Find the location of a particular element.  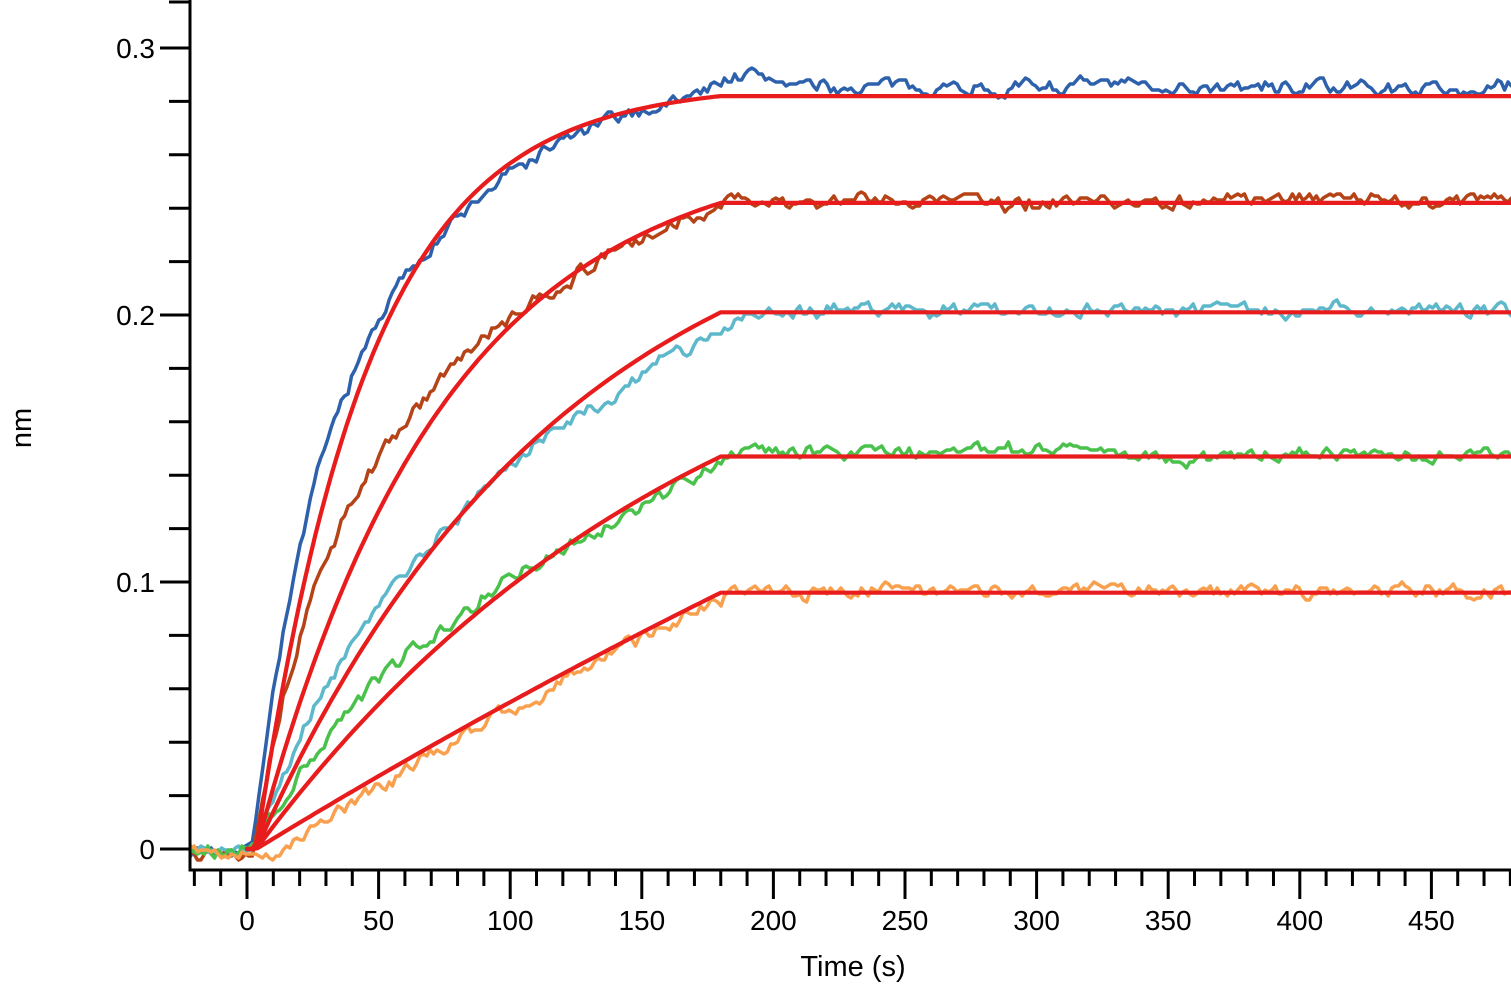

x-tick-label: 250 is located at coordinates (905, 920).